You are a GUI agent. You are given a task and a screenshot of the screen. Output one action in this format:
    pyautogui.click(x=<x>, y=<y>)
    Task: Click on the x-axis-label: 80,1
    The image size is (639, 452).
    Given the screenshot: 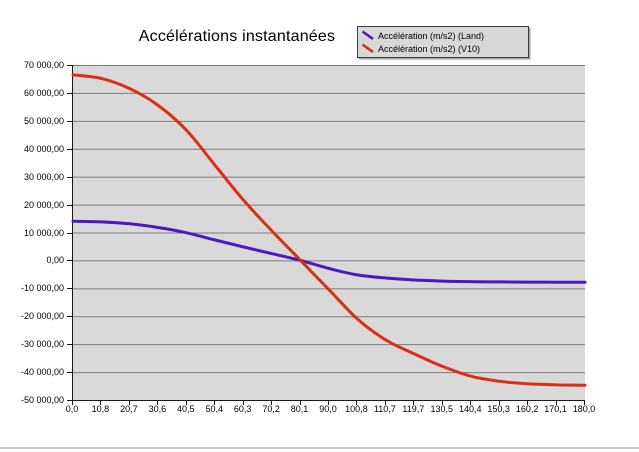 What is the action you would take?
    pyautogui.click(x=299, y=409)
    